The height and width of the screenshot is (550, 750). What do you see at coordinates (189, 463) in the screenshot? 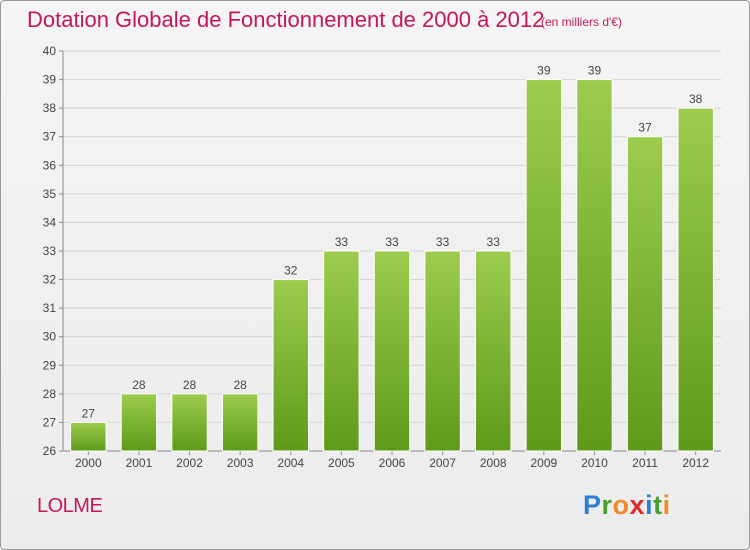
I see `x-tick-label-2002: 2002` at bounding box center [189, 463].